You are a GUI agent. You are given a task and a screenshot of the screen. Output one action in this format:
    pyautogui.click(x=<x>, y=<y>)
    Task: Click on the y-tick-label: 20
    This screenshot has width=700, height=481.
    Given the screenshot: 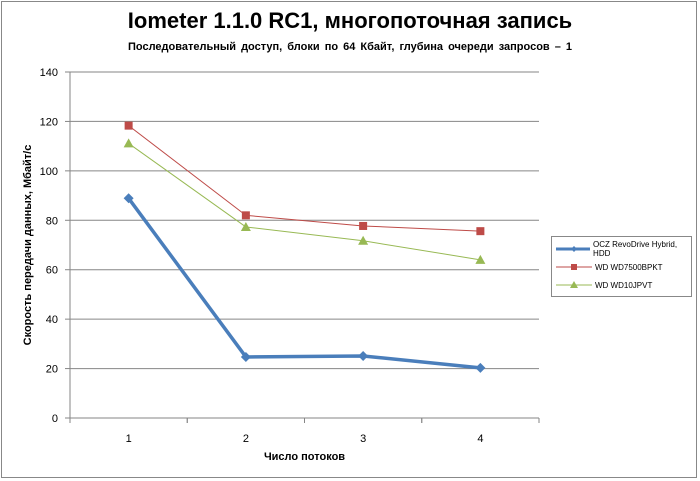 What is the action you would take?
    pyautogui.click(x=52, y=370)
    